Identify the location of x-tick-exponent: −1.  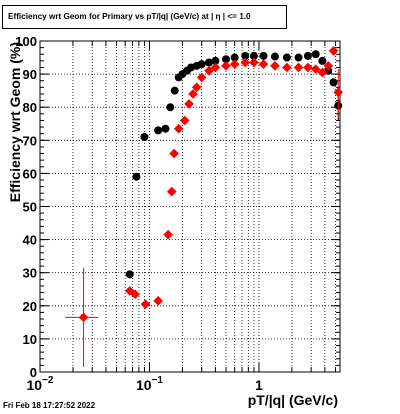
(158, 380).